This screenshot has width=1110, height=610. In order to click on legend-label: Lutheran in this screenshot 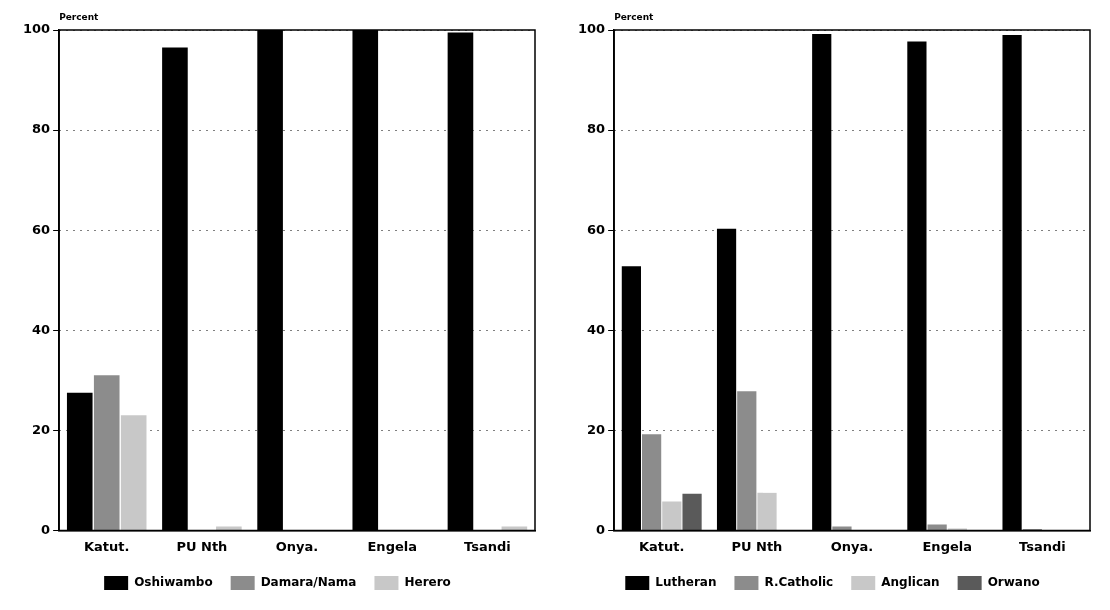, I will do `click(686, 582)`.